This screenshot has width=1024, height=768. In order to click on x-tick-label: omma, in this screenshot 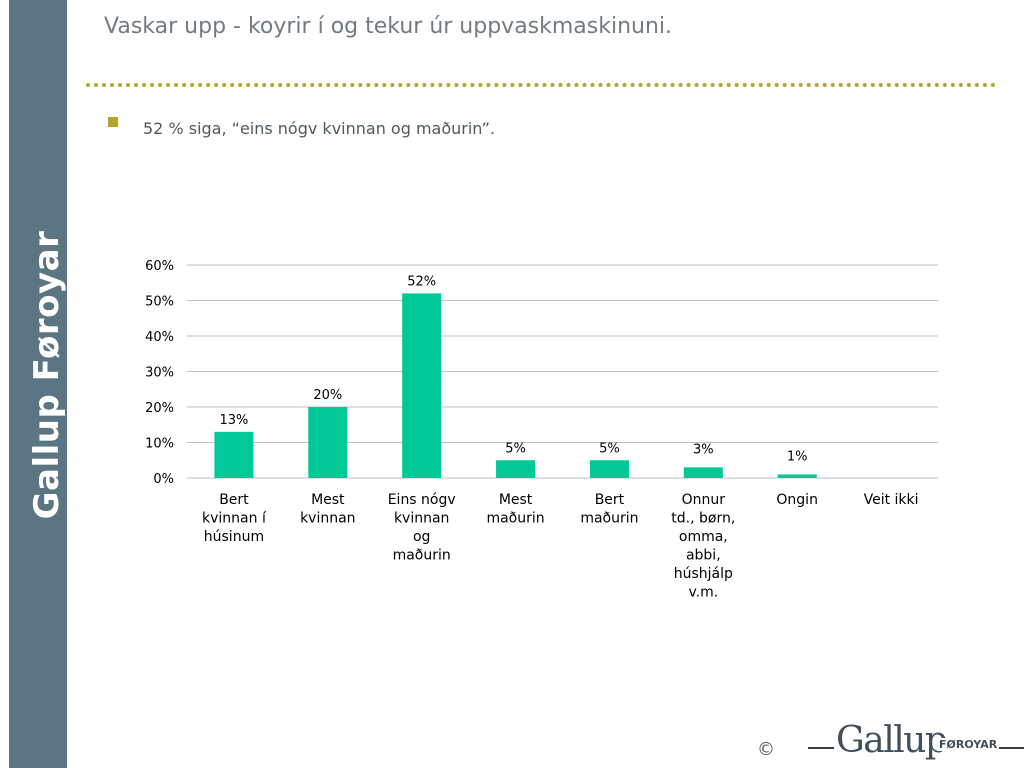, I will do `click(703, 537)`.